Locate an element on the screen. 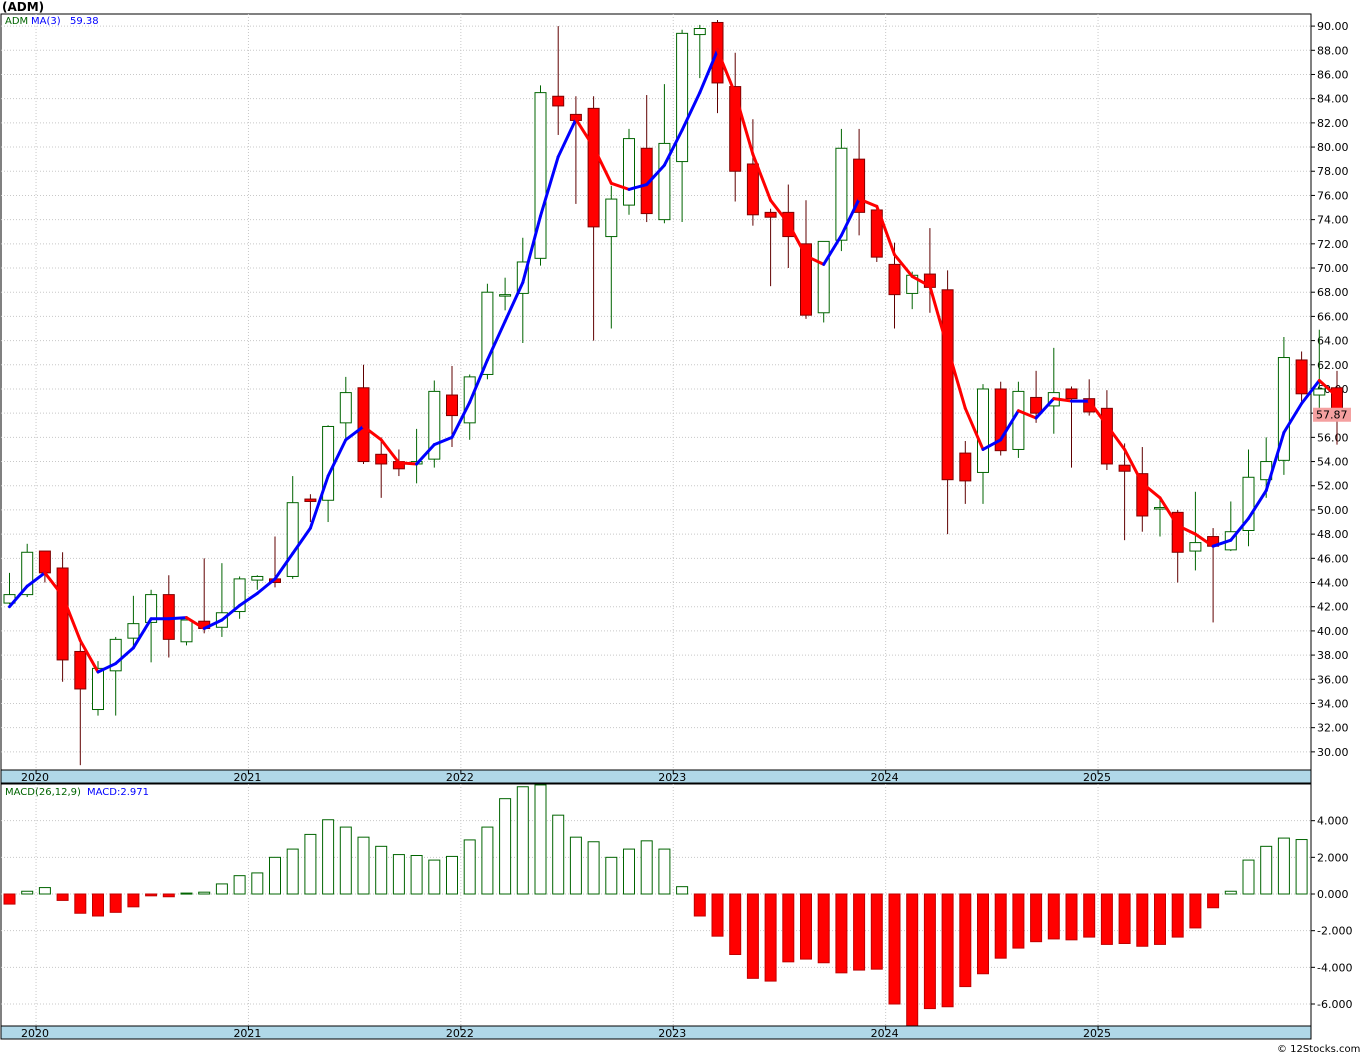  price-y-tick-label: 66.00 is located at coordinates (1333, 316).